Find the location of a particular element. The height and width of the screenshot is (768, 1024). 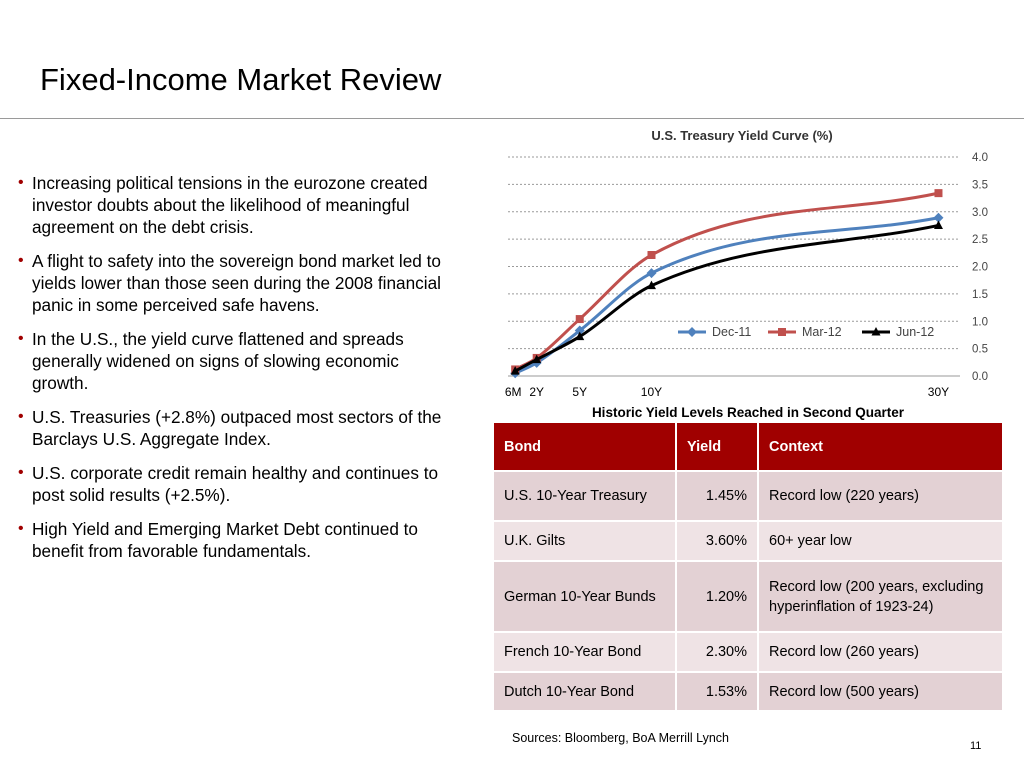

table-header-row: Bond Yield Context is located at coordinates (748, 447).